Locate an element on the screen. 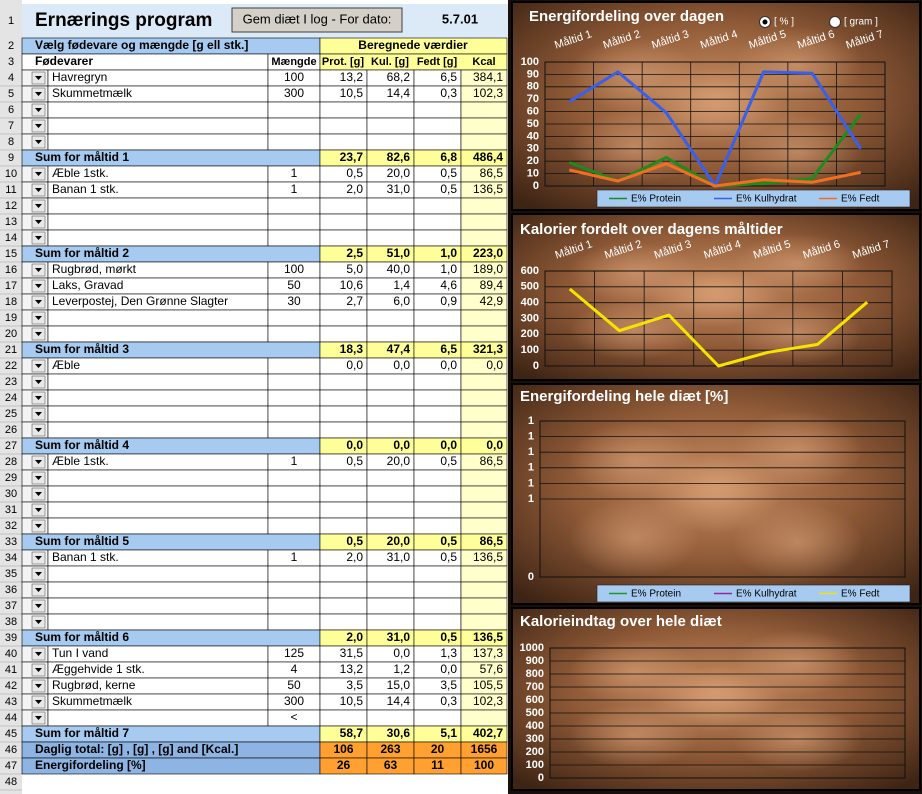 The image size is (922, 794). y-tick-label: 600 is located at coordinates (530, 271).